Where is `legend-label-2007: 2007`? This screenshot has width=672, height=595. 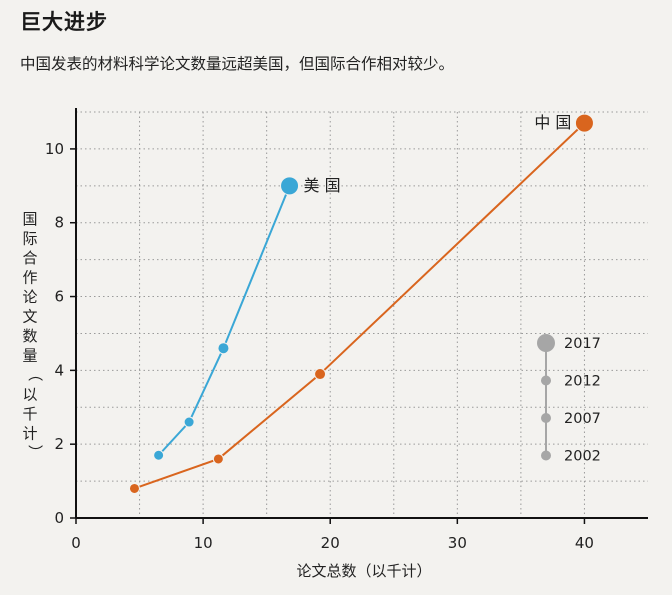 legend-label-2007: 2007 is located at coordinates (582, 419).